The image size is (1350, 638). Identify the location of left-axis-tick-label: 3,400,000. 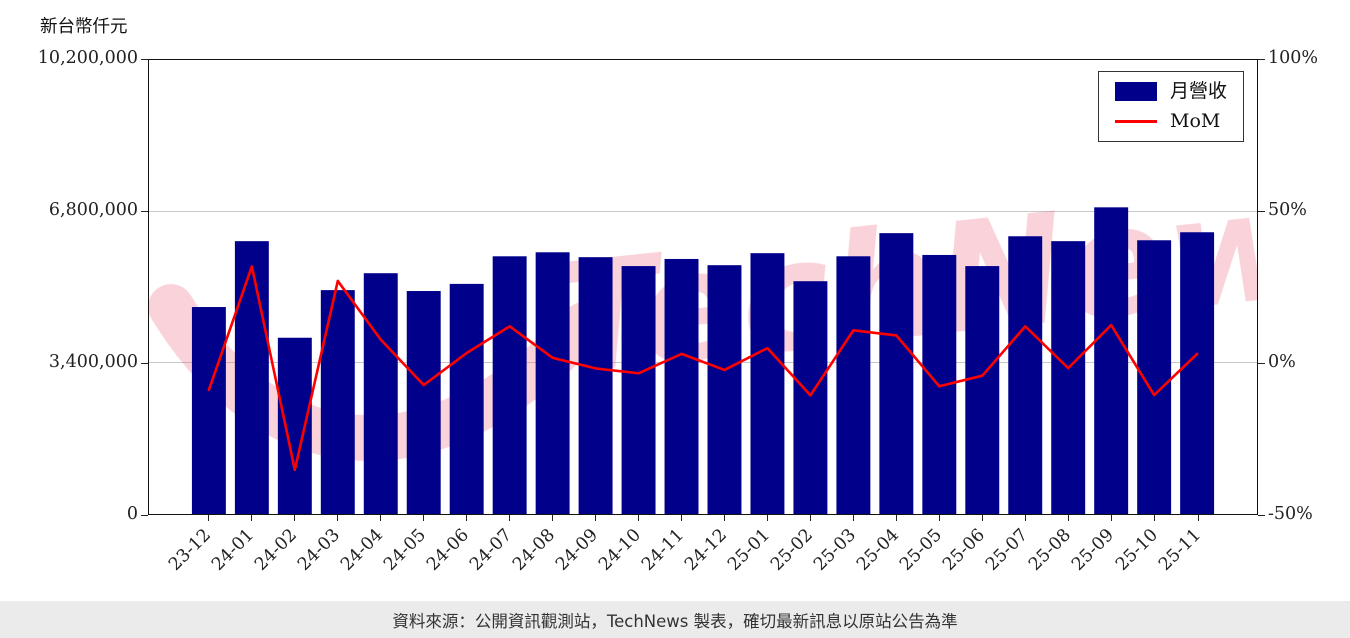
(93, 361).